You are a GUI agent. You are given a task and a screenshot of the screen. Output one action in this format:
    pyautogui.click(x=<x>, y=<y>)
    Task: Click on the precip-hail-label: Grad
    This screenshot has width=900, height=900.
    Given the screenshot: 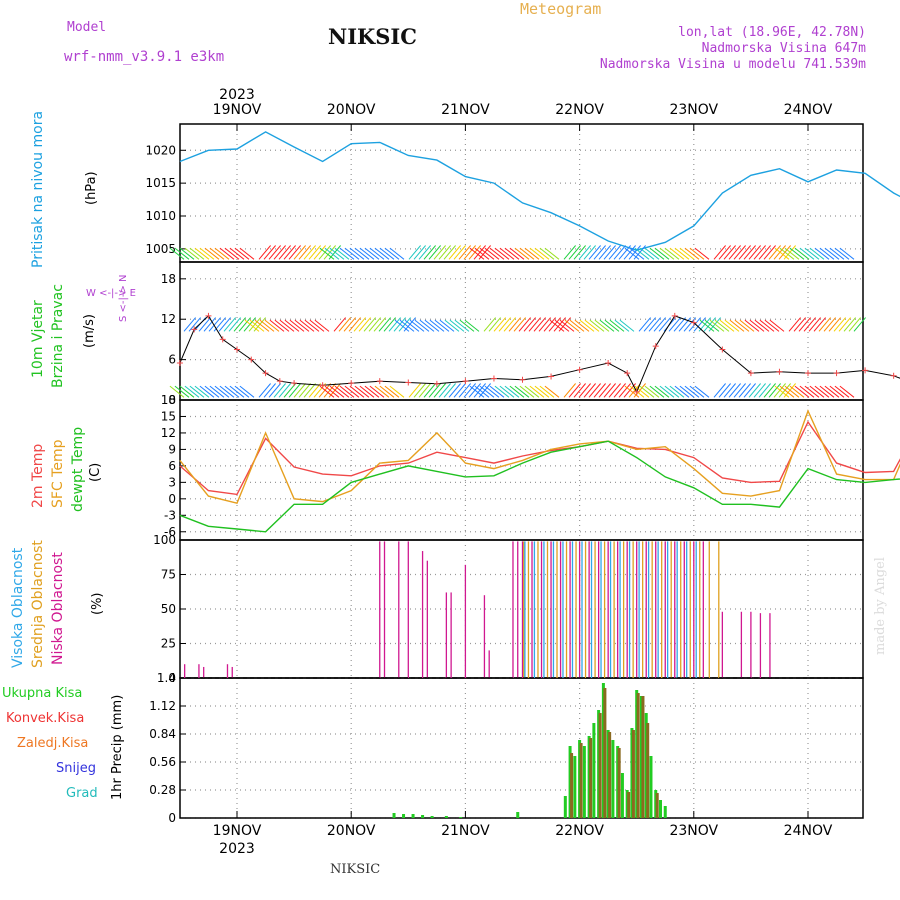 What is the action you would take?
    pyautogui.click(x=82, y=793)
    